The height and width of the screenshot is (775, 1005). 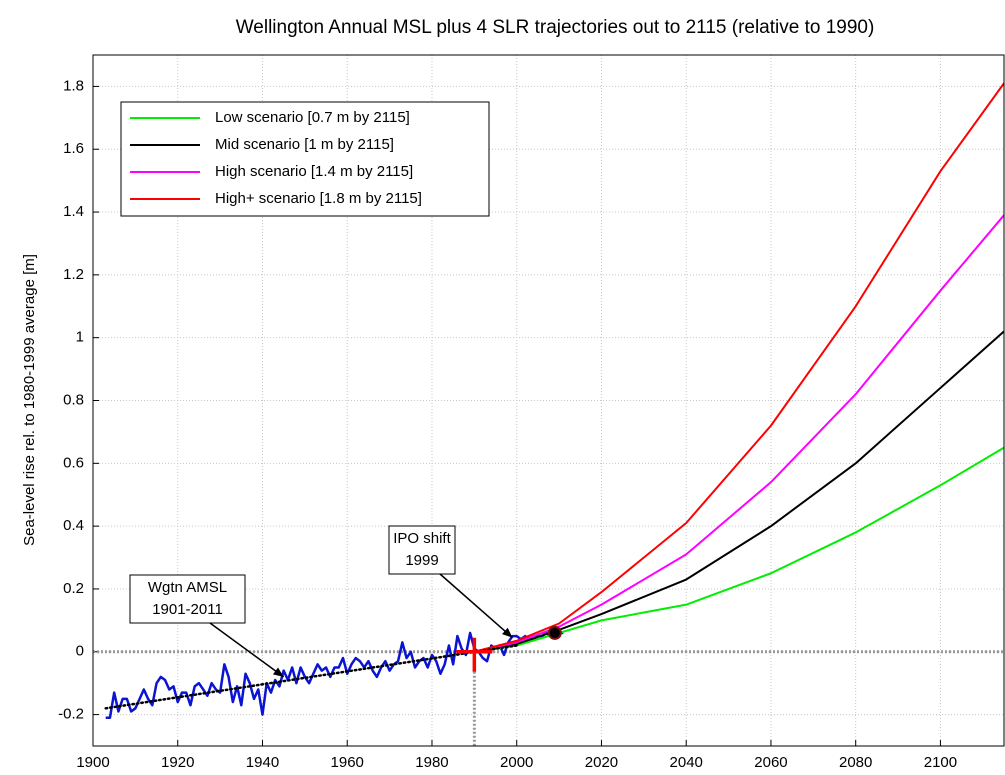 I want to click on legend-label: High scenario [1.4 m by 2115], so click(x=314, y=171).